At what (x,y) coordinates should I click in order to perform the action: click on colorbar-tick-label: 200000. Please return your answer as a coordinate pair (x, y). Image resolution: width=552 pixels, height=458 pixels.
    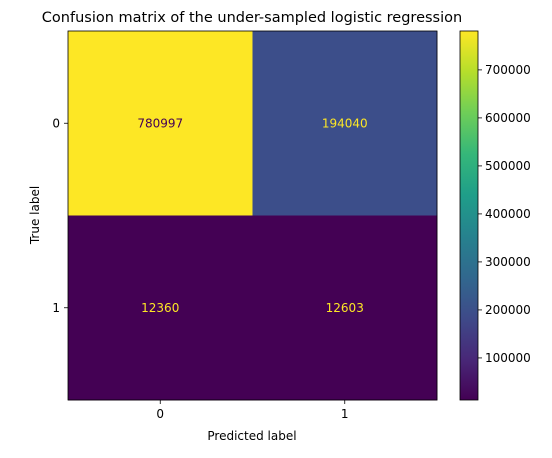
    Looking at the image, I should click on (508, 310).